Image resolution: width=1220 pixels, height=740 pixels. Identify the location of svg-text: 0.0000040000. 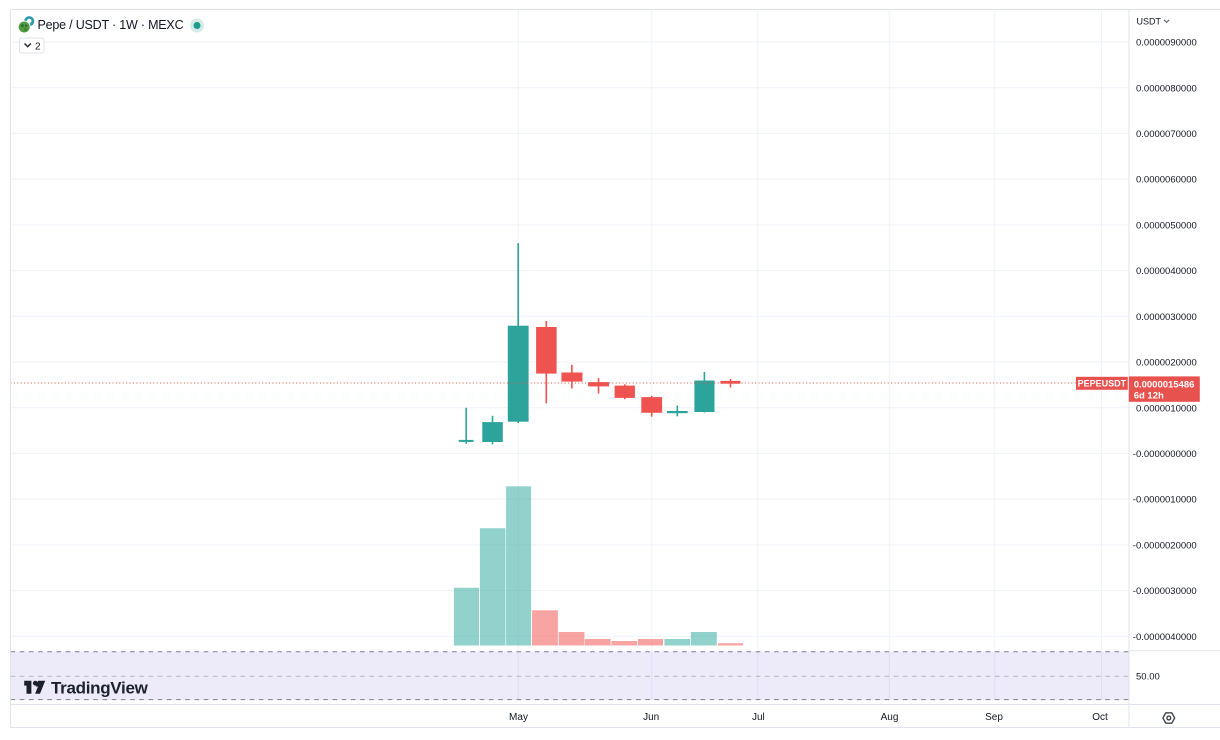
(1166, 271).